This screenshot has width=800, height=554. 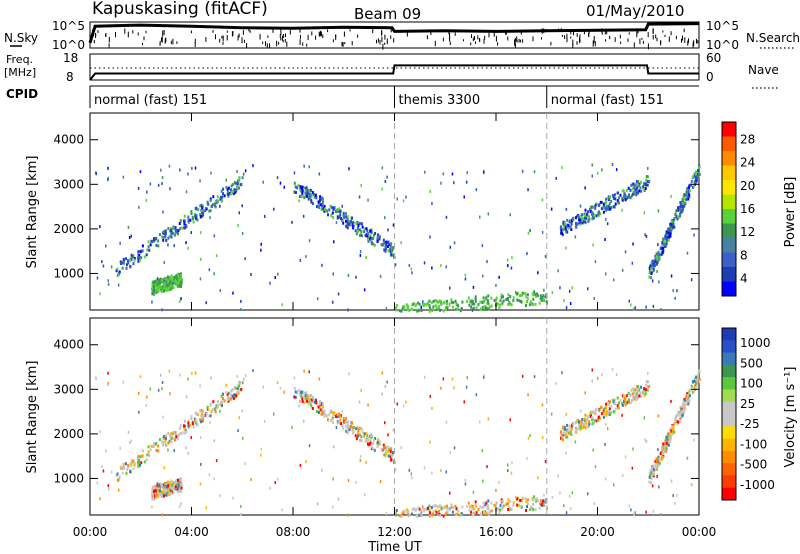 What do you see at coordinates (747, 186) in the screenshot?
I see `colorbar-tick-label: 20` at bounding box center [747, 186].